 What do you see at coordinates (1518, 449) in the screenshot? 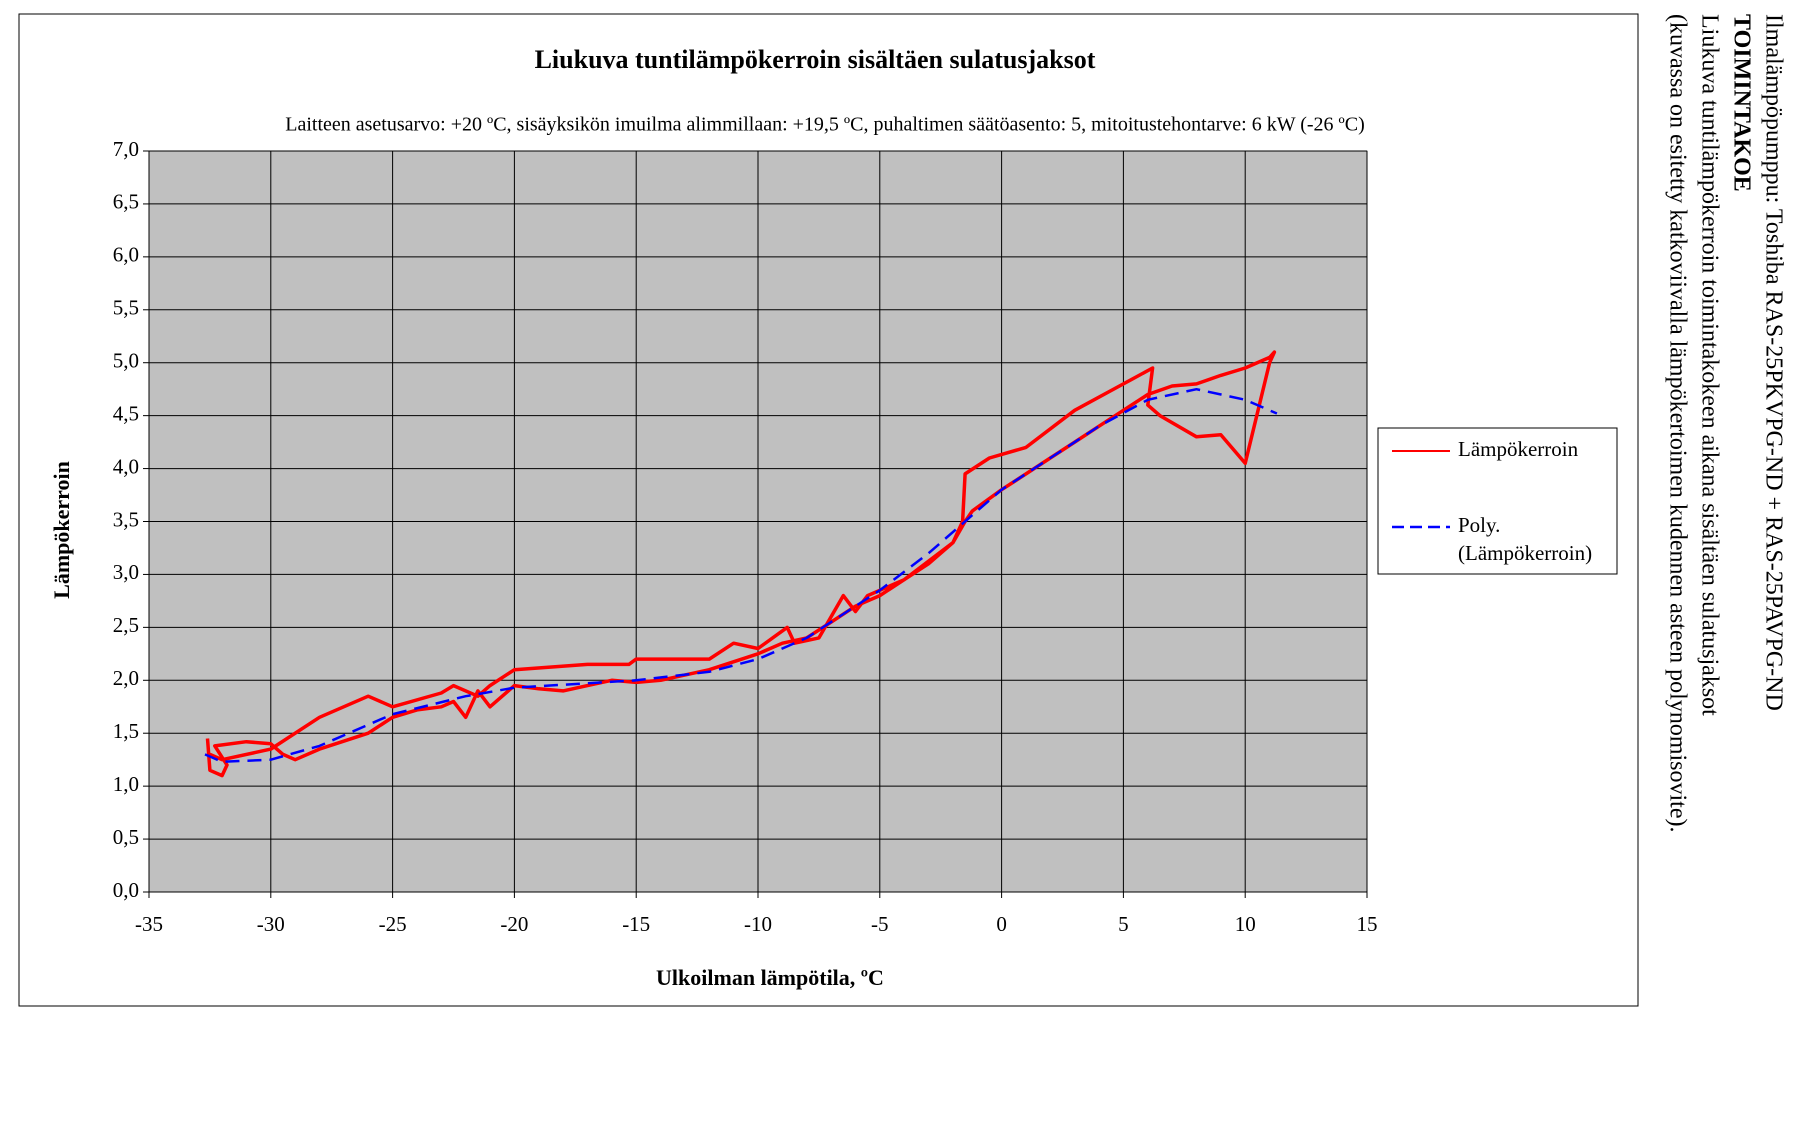
I see `legend-label: Lämpökerroin` at bounding box center [1518, 449].